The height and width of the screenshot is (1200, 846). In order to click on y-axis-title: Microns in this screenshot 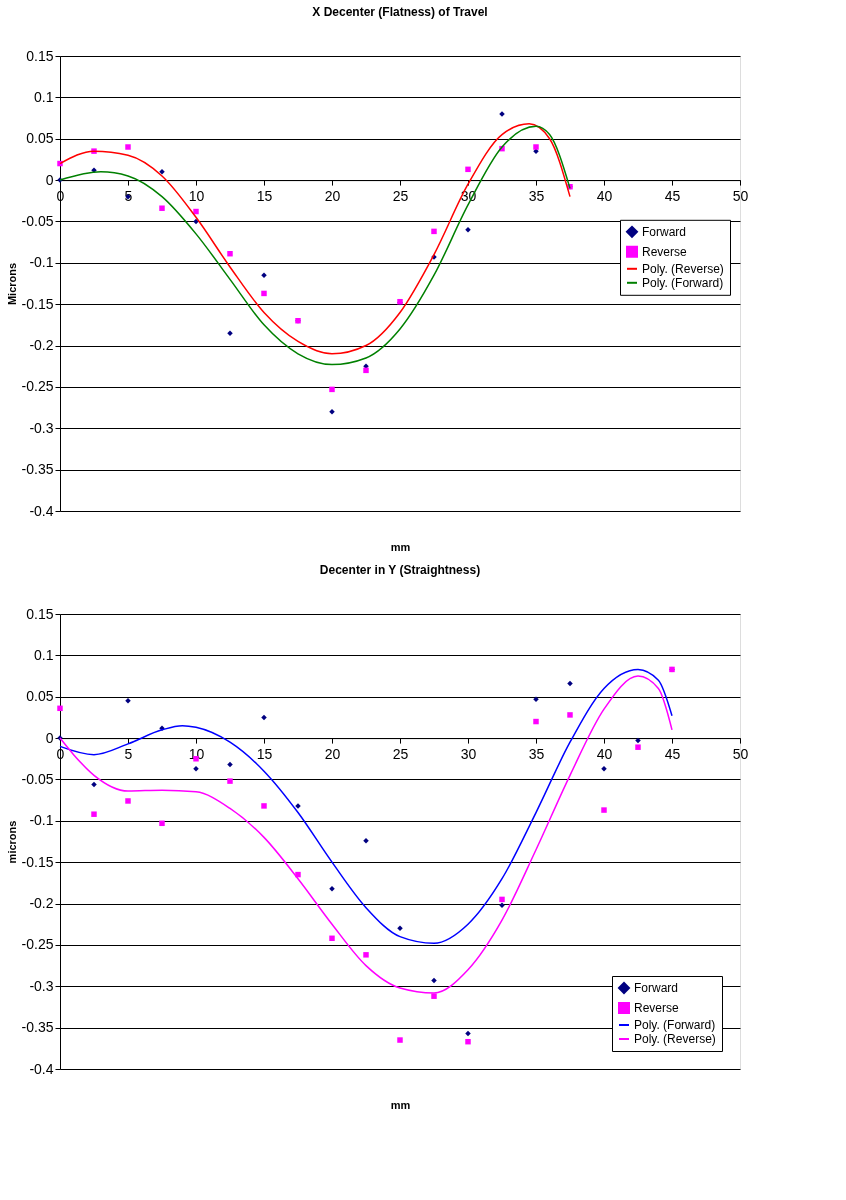, I will do `click(11, 284)`.